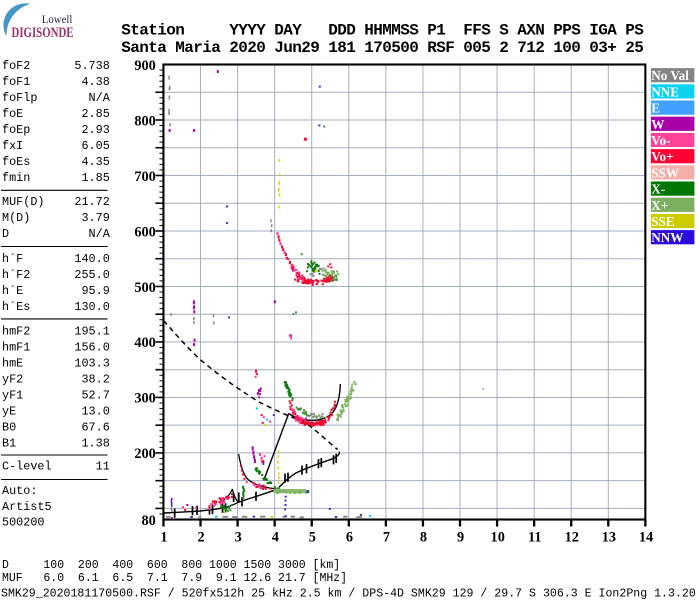  I want to click on svg-text: SSW, so click(665, 172).